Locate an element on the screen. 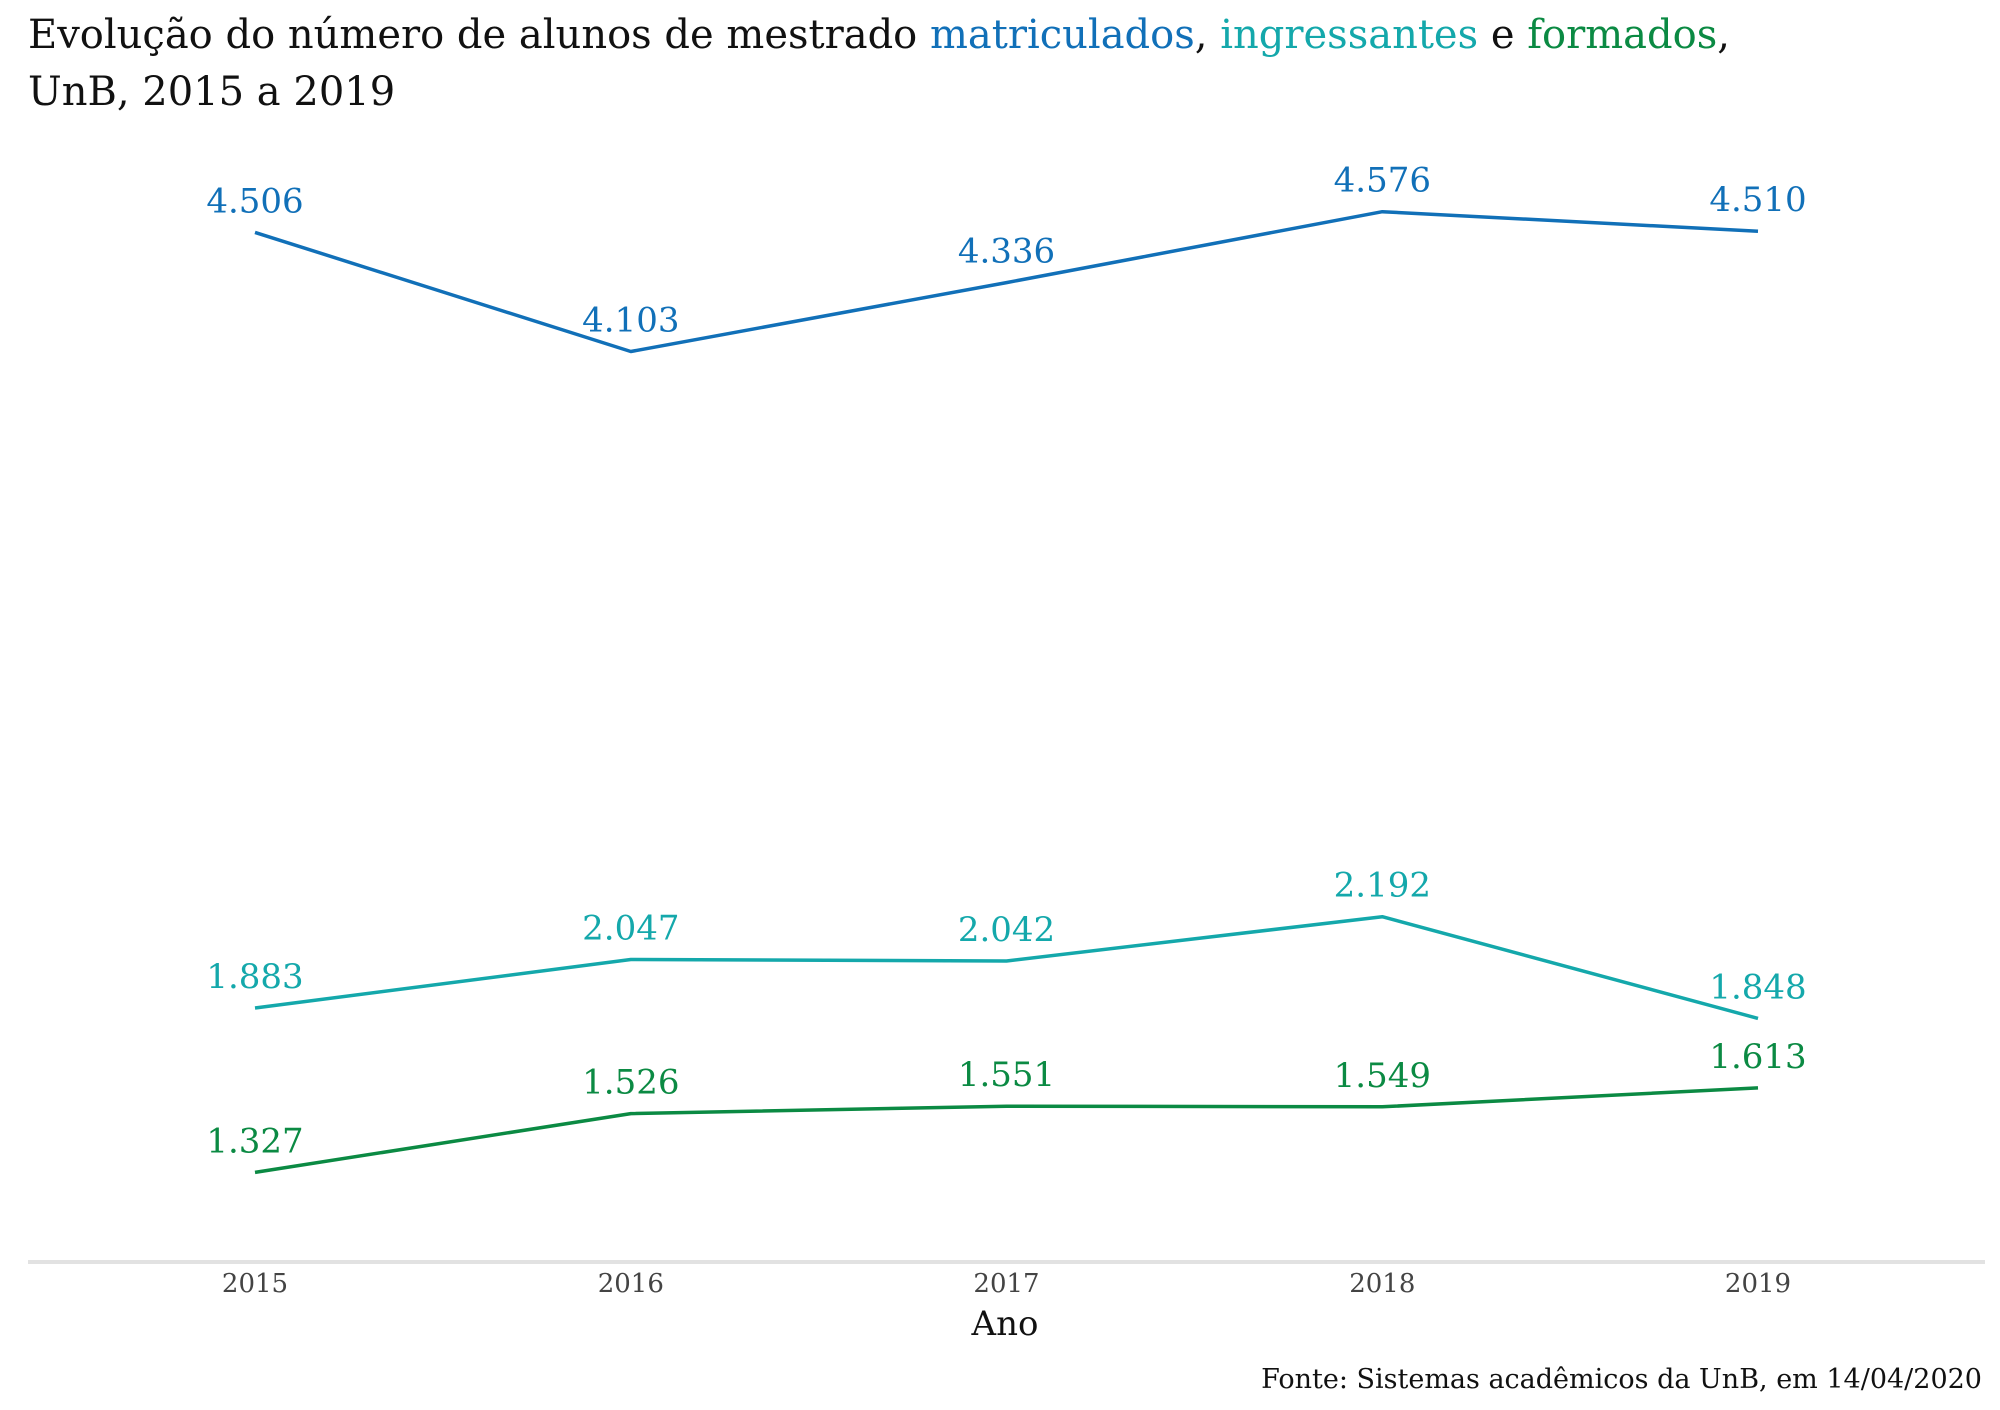 The height and width of the screenshot is (1410, 2000). data-label-matriculados-2018: 4.576 is located at coordinates (1382, 181).